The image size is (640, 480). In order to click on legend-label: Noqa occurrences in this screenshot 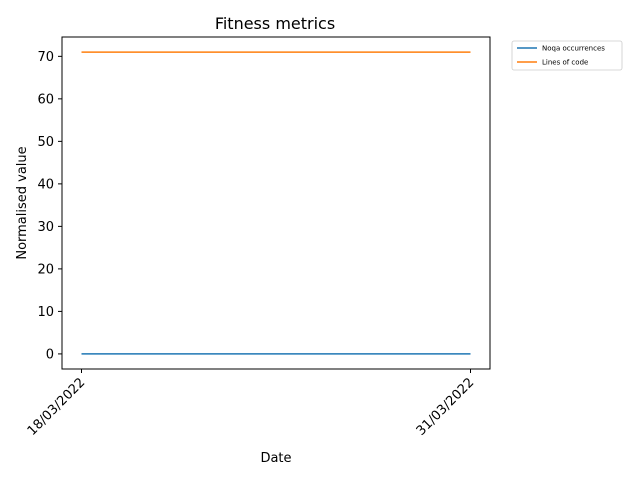, I will do `click(573, 49)`.